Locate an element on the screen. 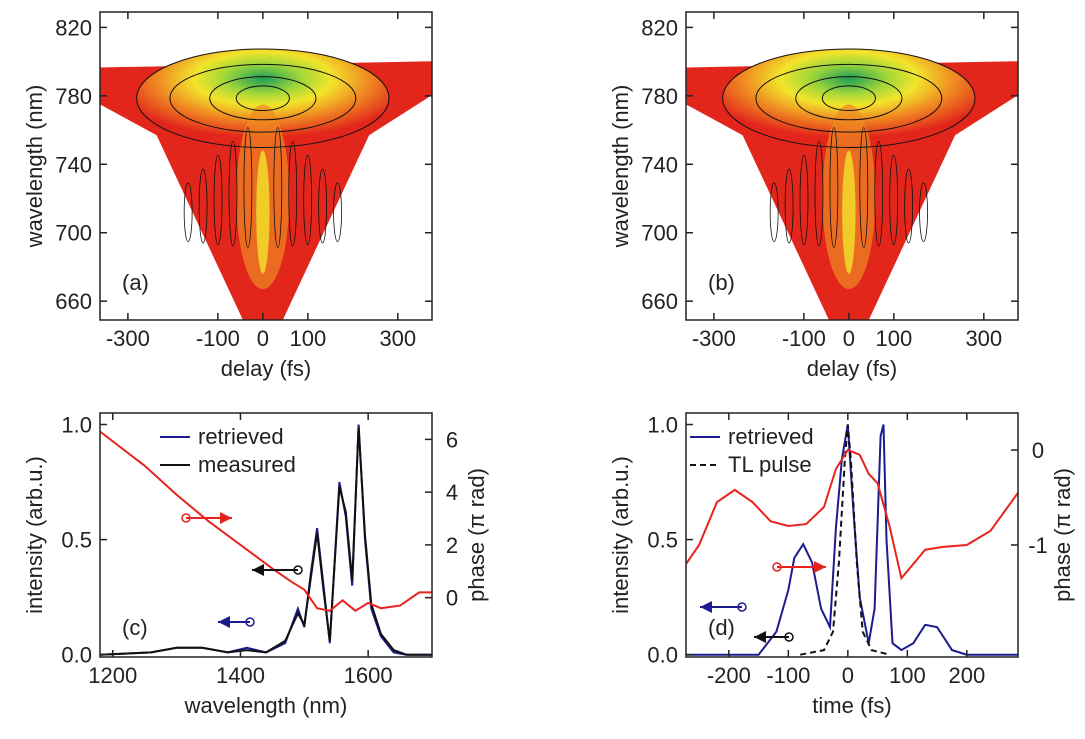 Image resolution: width=1085 pixels, height=739 pixels. x-tick-label: 1200 is located at coordinates (112, 675).